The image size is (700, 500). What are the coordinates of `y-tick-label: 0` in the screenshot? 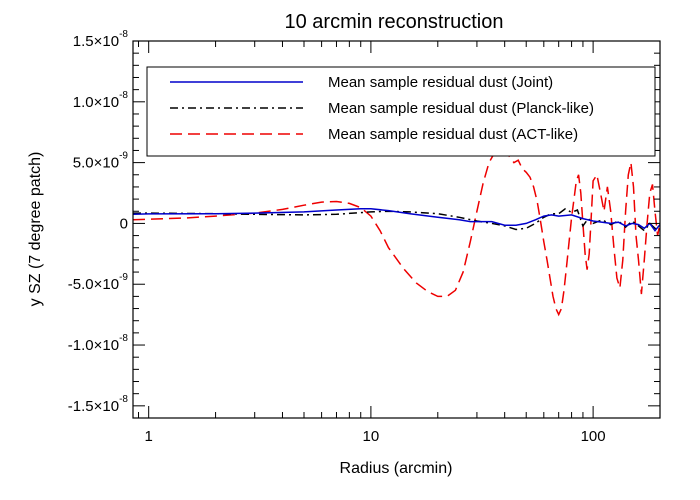 It's located at (124, 223).